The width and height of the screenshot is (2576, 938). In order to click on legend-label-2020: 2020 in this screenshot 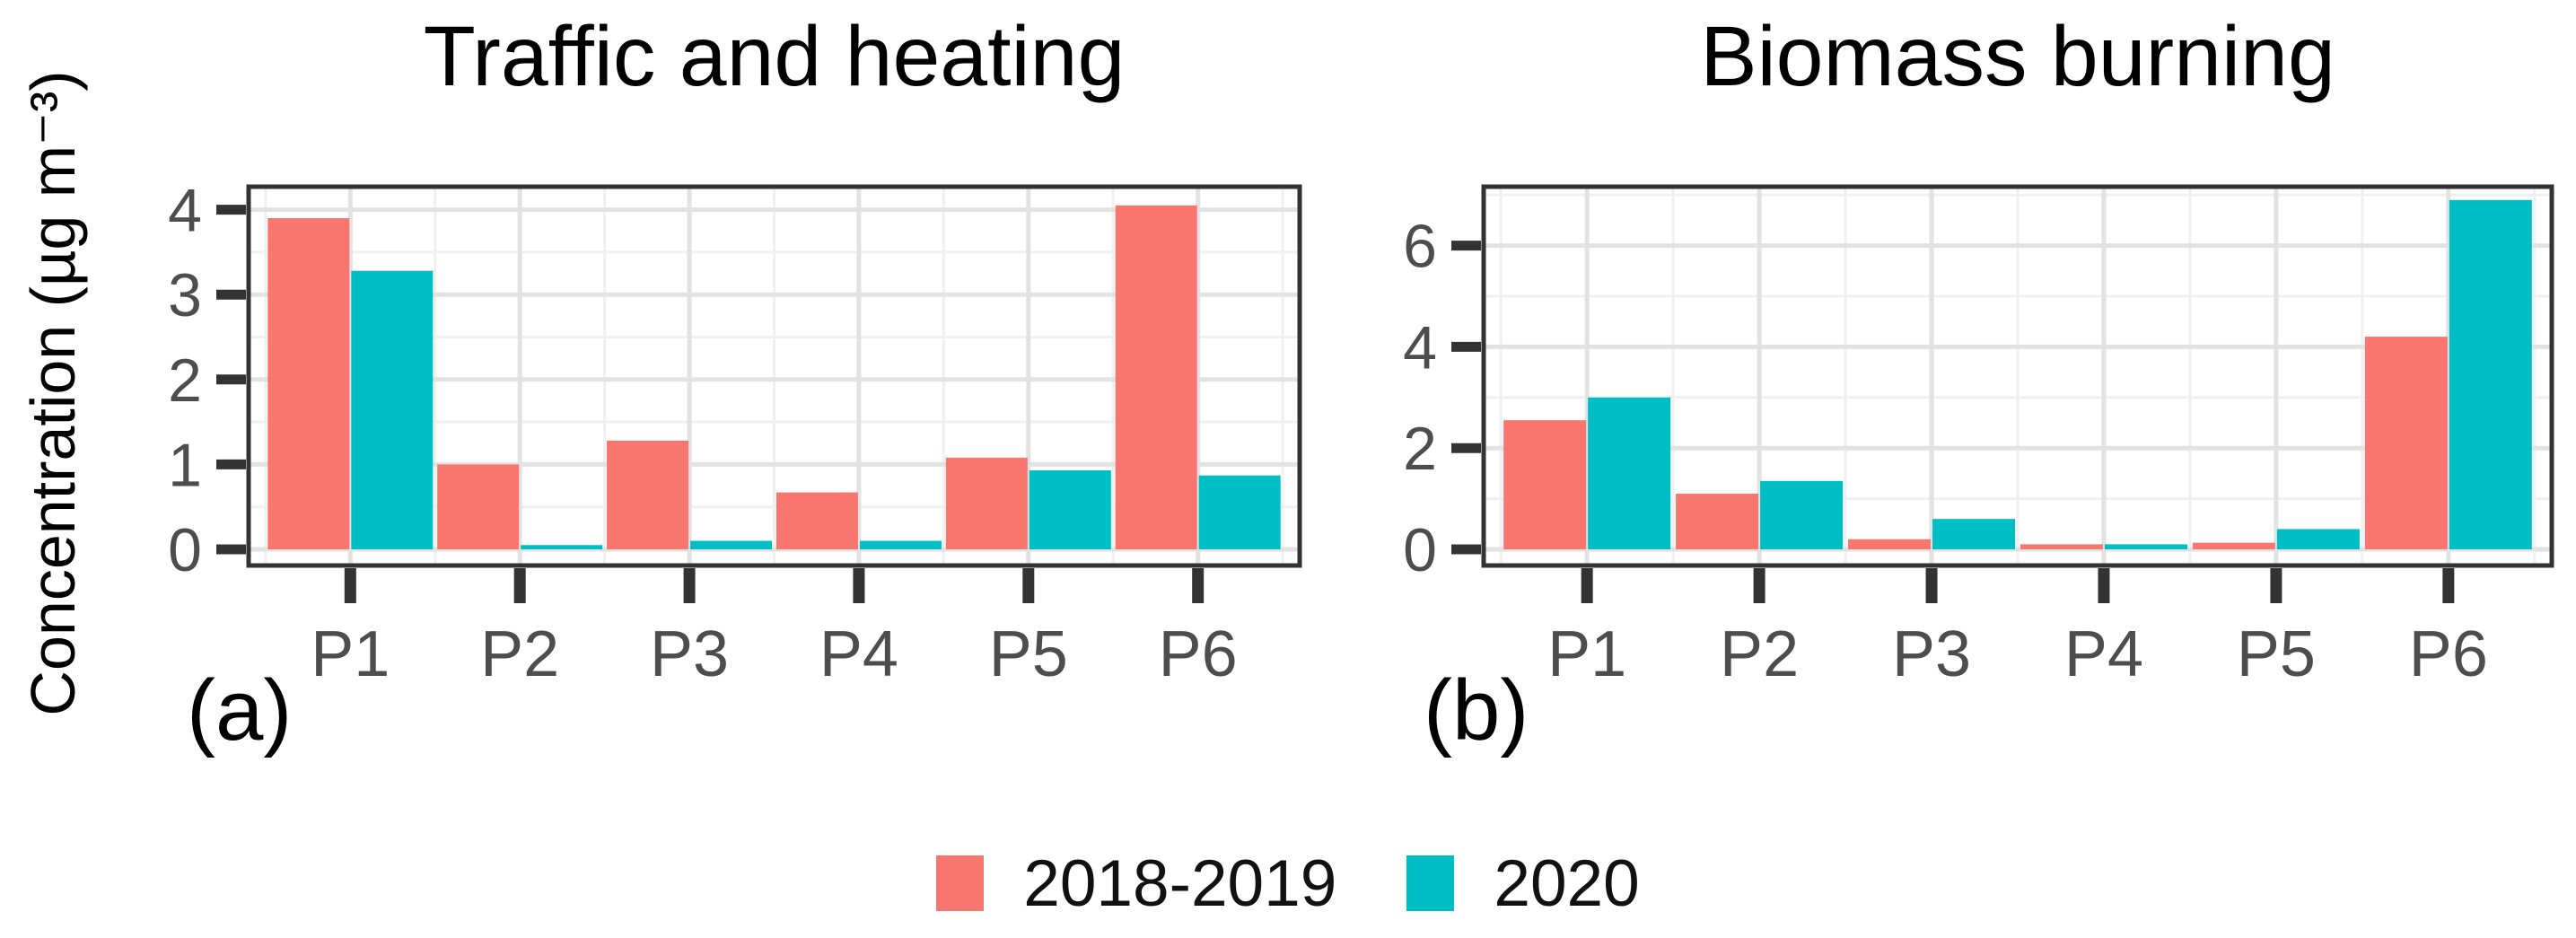, I will do `click(1567, 883)`.